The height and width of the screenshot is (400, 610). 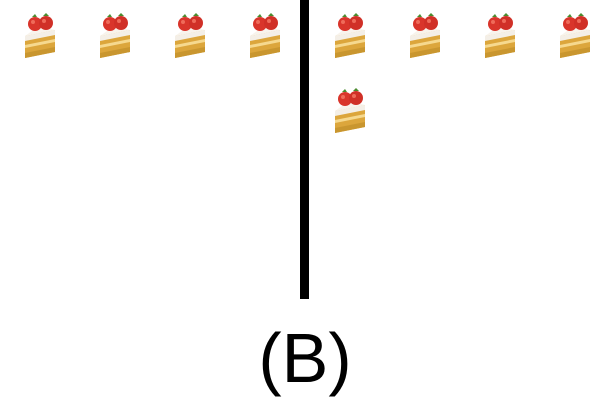 I want to click on option-label: (B), so click(x=305, y=358).